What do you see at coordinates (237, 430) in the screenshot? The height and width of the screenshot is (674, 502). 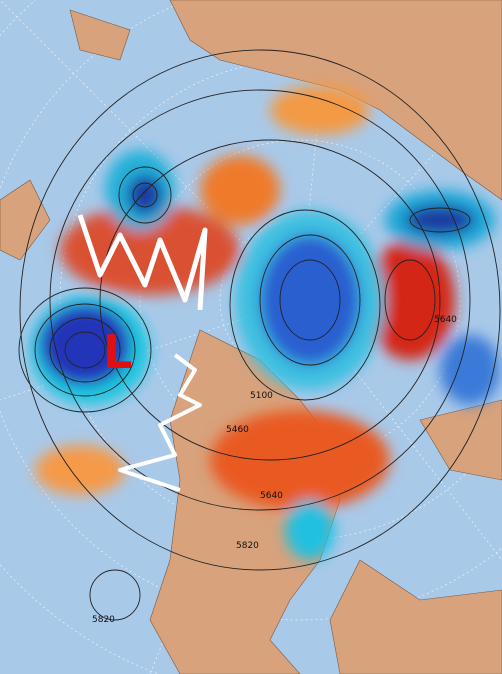 I see `contour-label: 5460` at bounding box center [237, 430].